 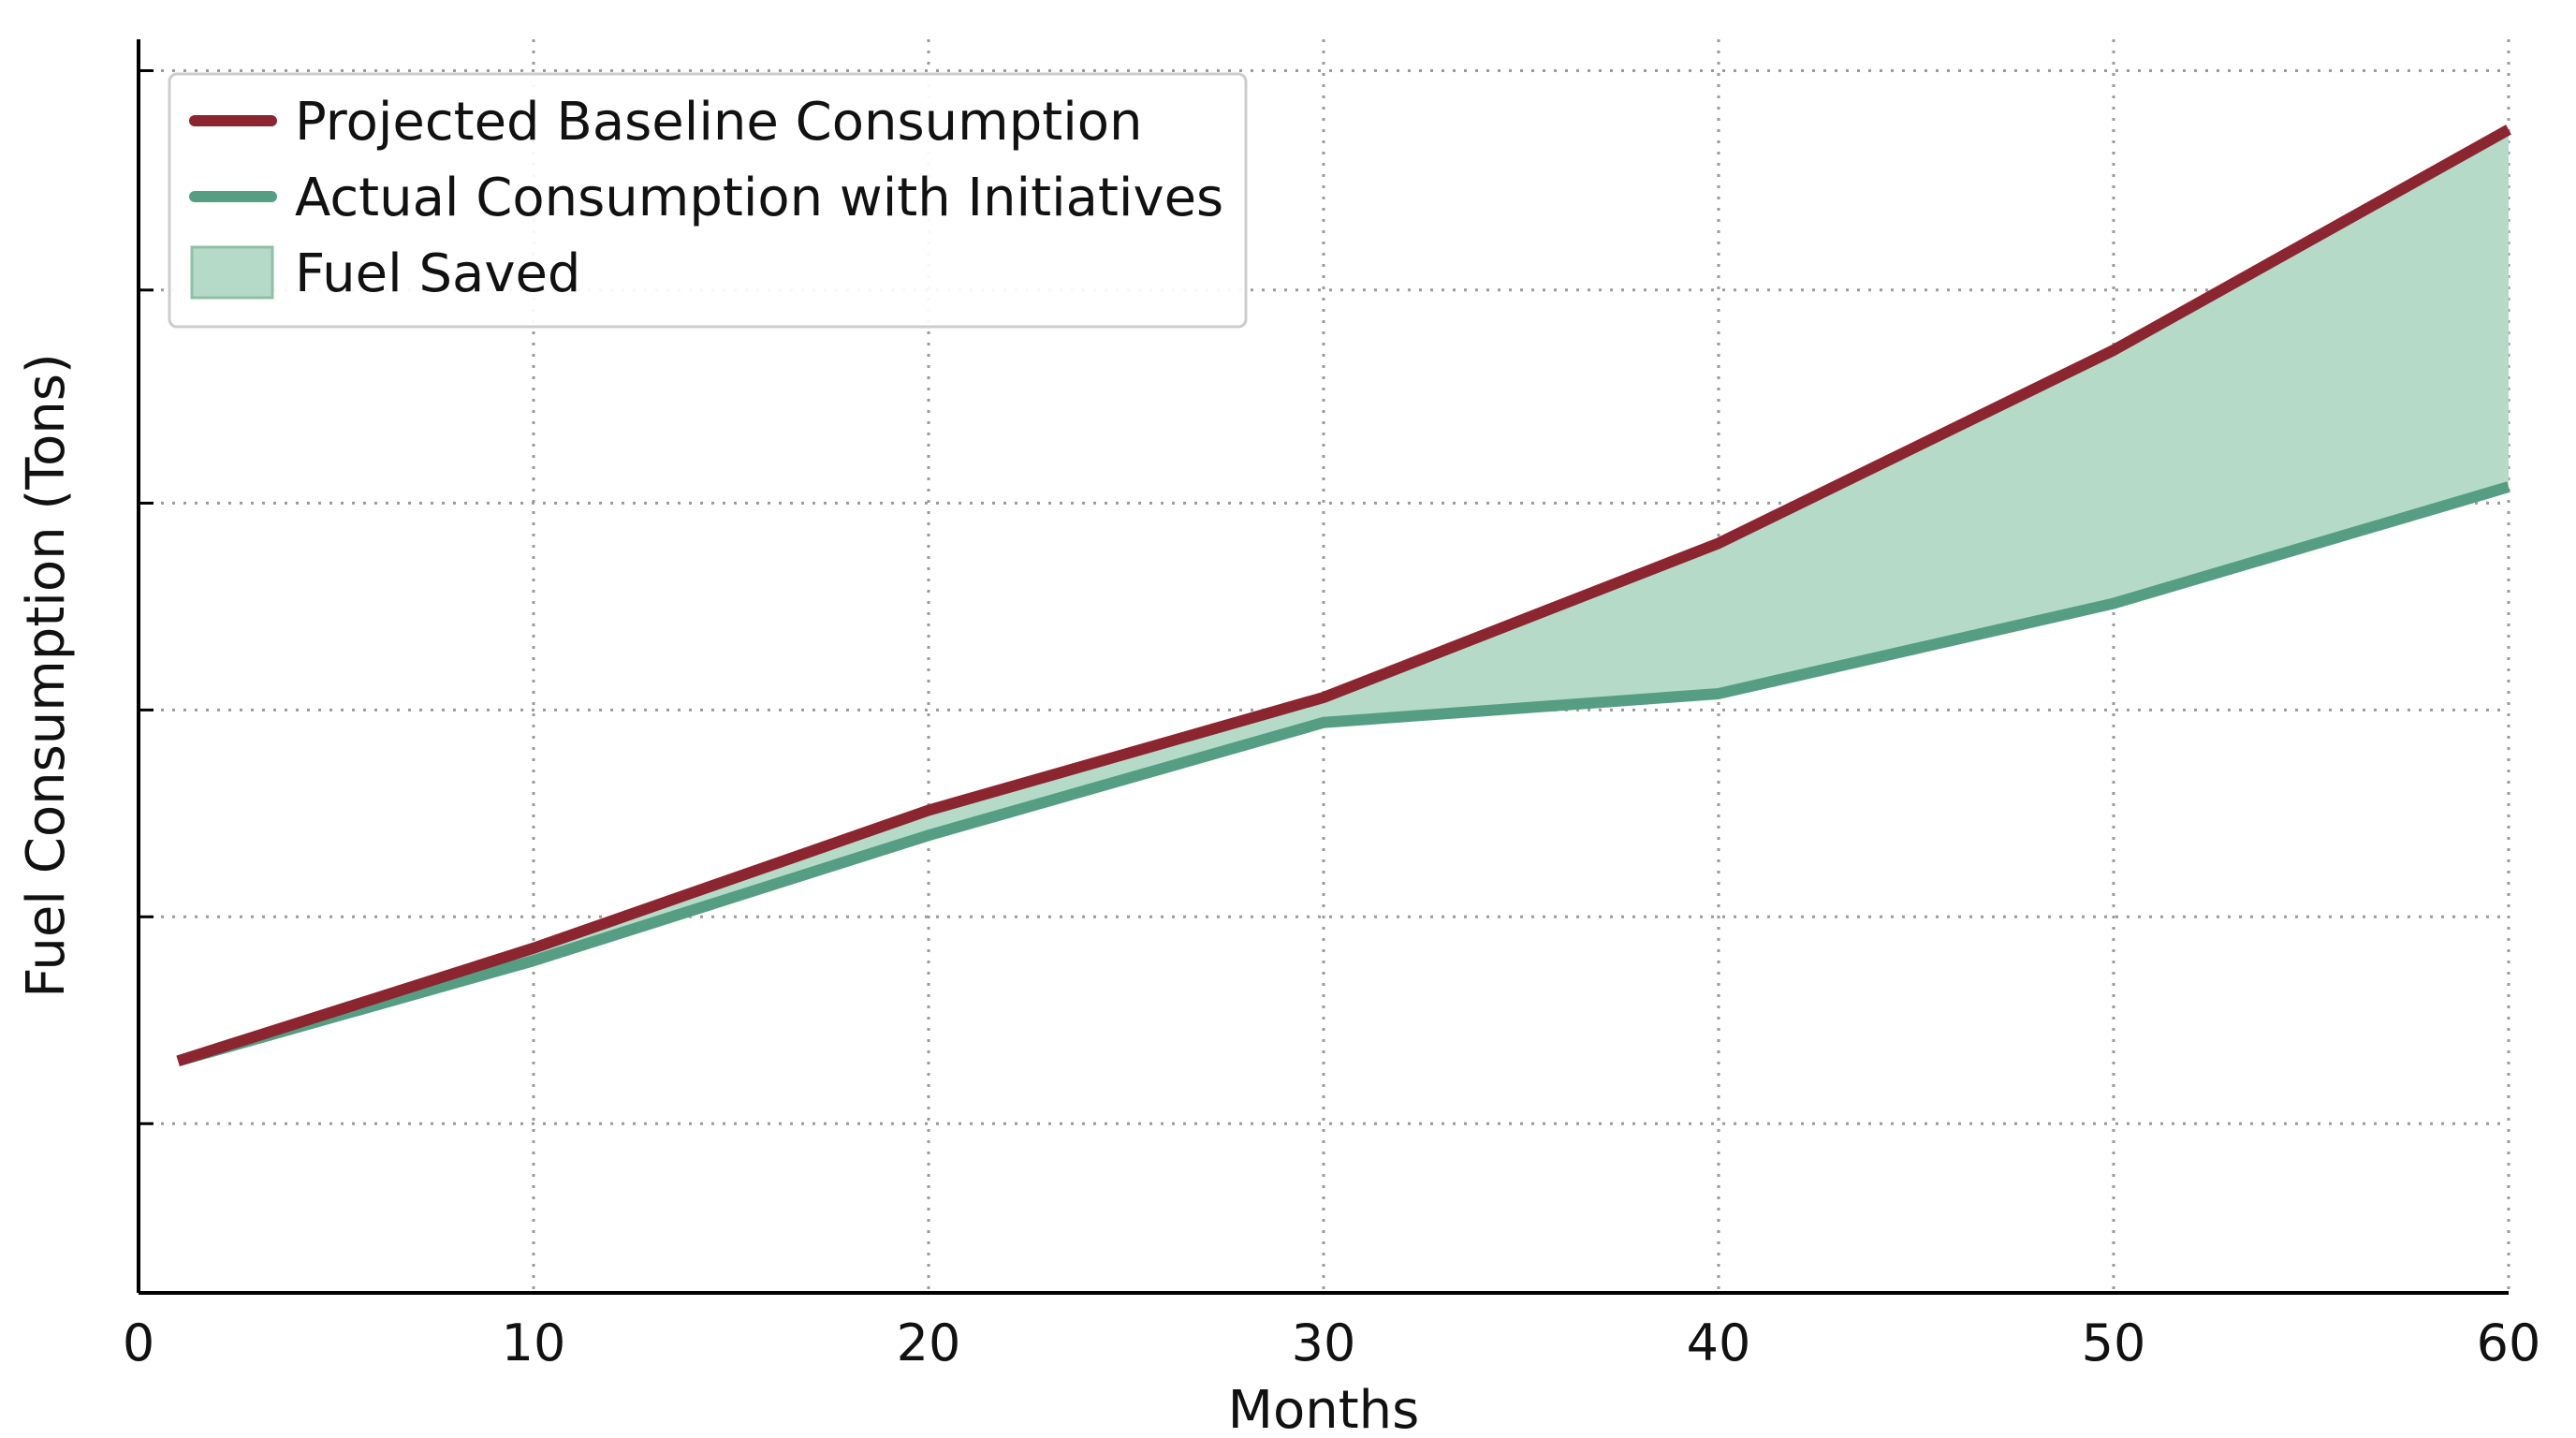 I want to click on x-tick-label-30: 30, so click(x=1324, y=1342).